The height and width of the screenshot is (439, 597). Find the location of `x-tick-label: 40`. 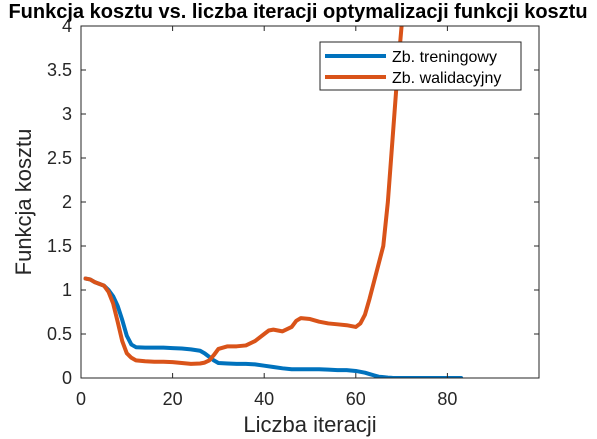

x-tick-label: 40 is located at coordinates (264, 399).